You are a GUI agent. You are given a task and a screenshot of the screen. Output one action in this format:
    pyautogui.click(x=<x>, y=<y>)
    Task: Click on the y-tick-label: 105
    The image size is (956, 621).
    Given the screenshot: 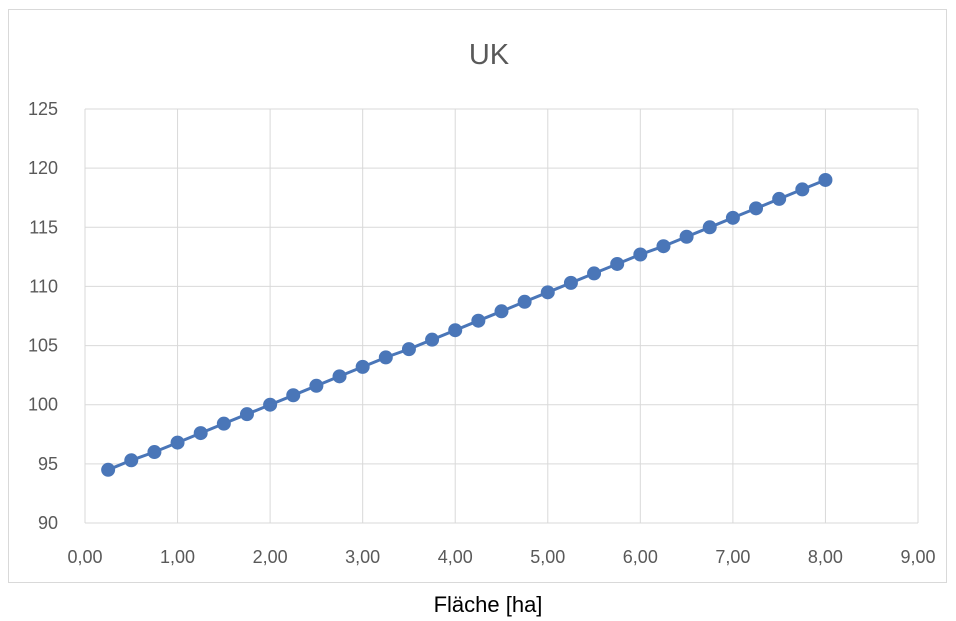 What is the action you would take?
    pyautogui.click(x=43, y=346)
    